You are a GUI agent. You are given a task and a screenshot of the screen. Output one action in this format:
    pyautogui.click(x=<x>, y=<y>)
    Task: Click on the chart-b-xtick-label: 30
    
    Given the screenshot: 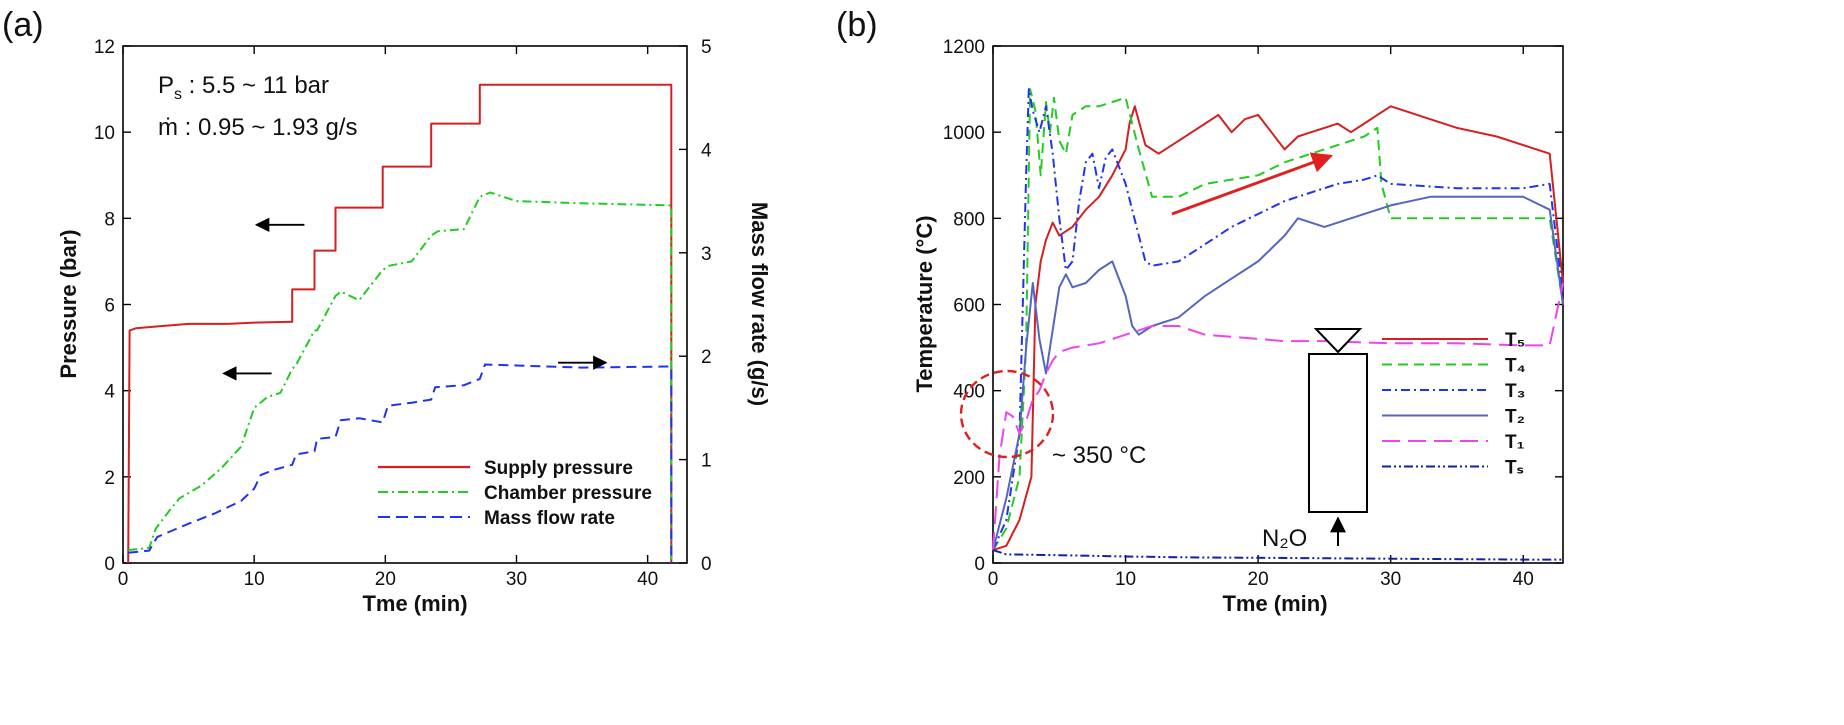 What is the action you would take?
    pyautogui.click(x=1390, y=579)
    